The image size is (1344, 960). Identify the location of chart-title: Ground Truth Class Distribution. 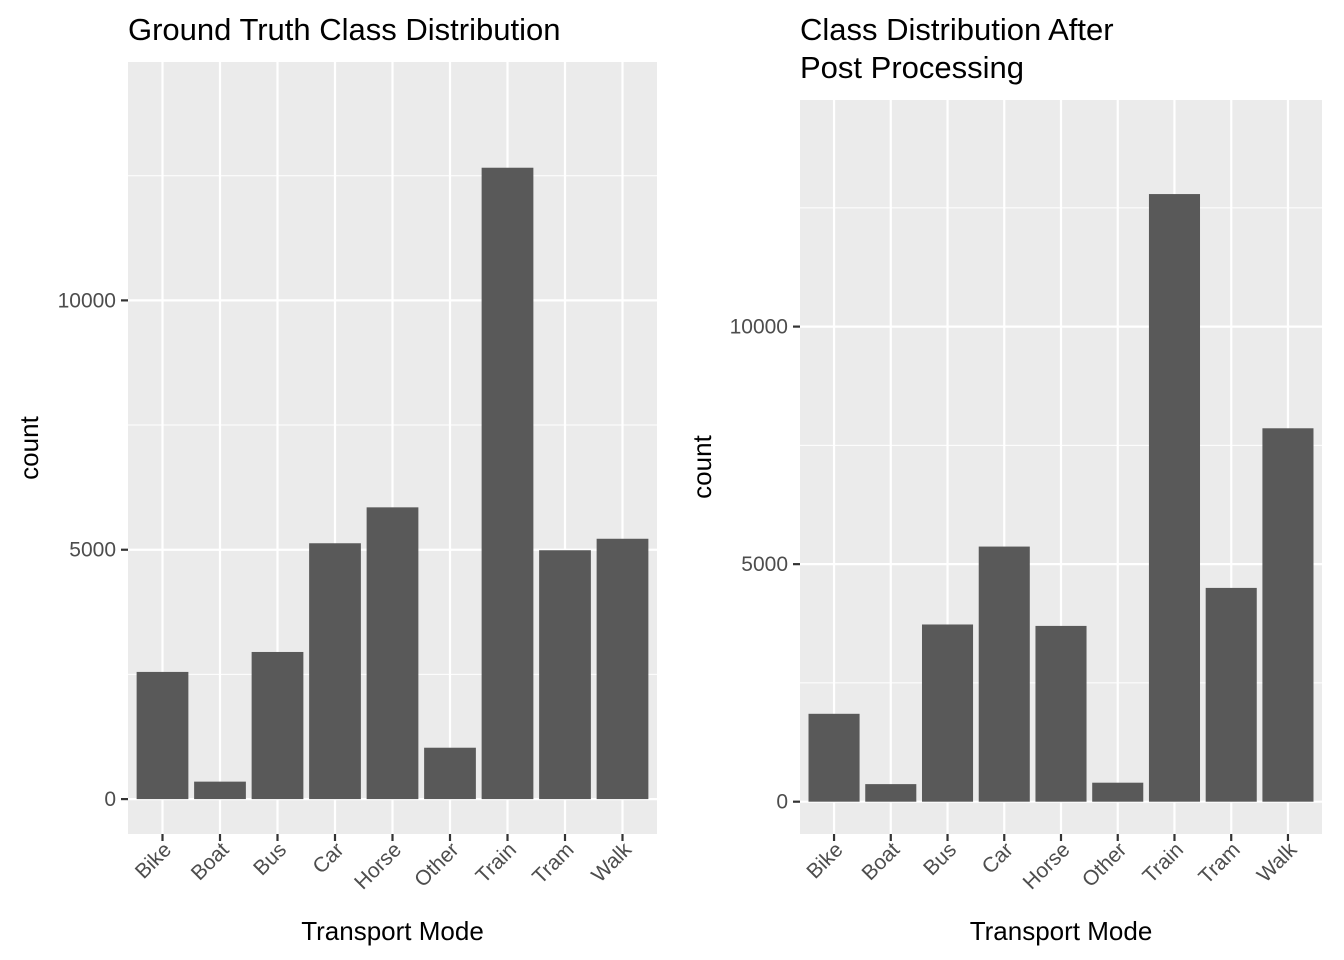
(344, 29).